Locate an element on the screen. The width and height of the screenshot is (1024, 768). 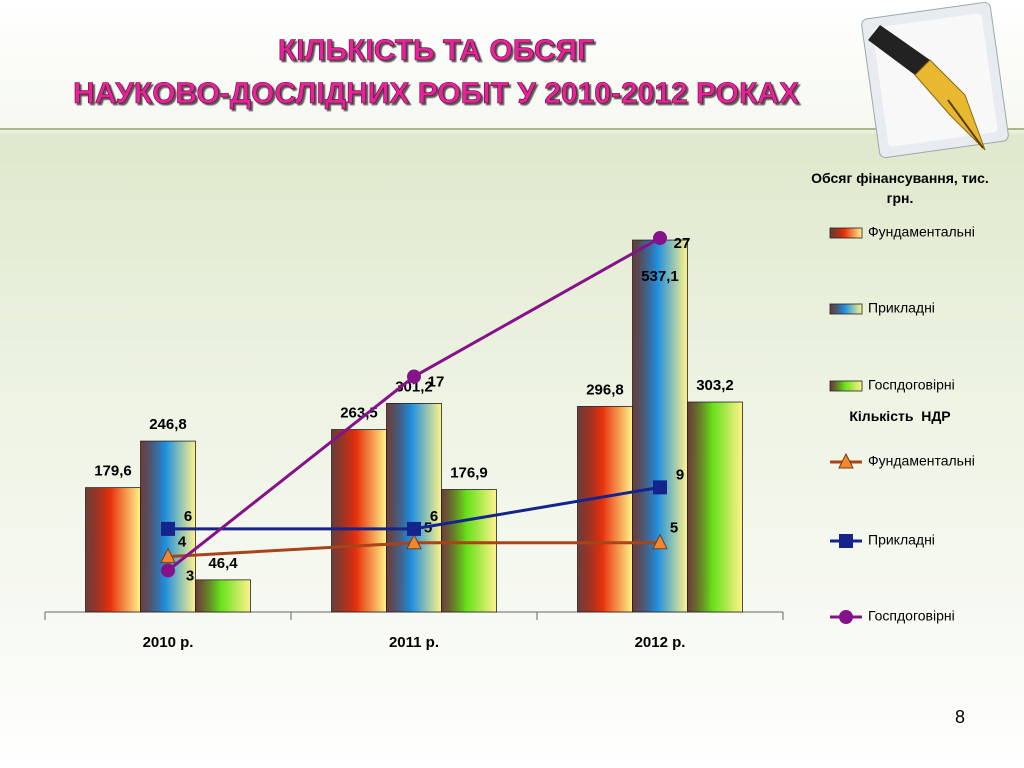
x-tick-label: 2012 р. is located at coordinates (660, 642).